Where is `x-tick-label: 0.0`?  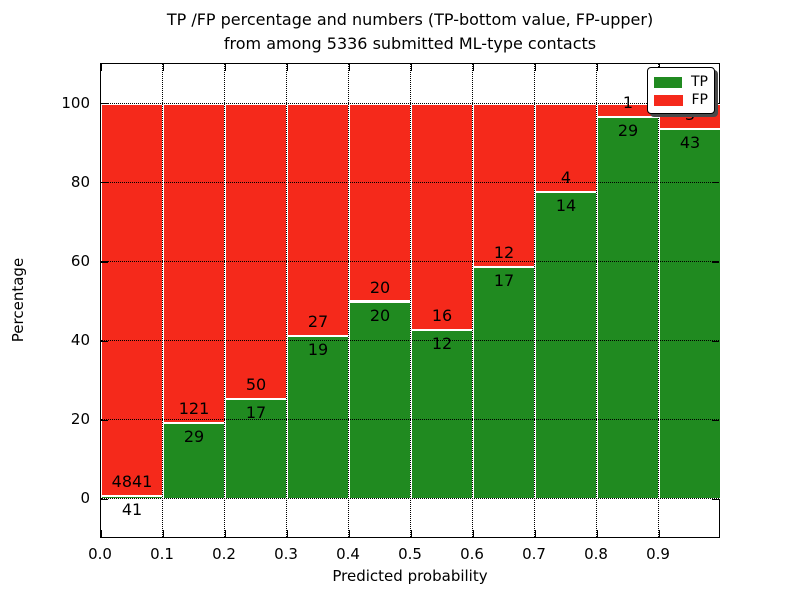 x-tick-label: 0.0 is located at coordinates (100, 554).